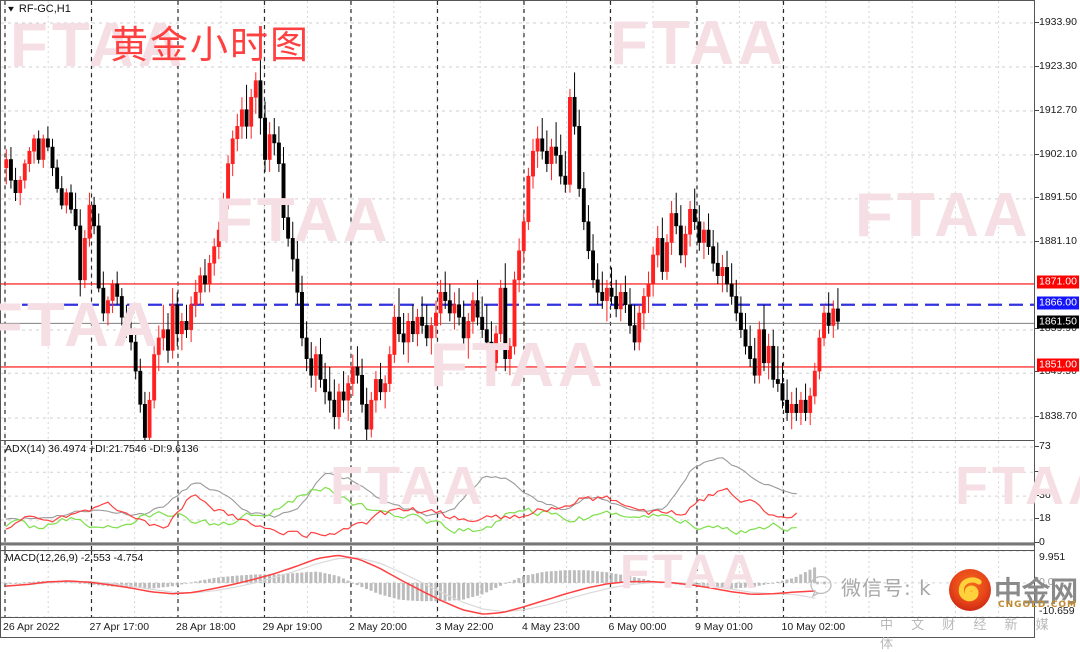  I want to click on symbol-text: RF-GC,H1, so click(44, 9).